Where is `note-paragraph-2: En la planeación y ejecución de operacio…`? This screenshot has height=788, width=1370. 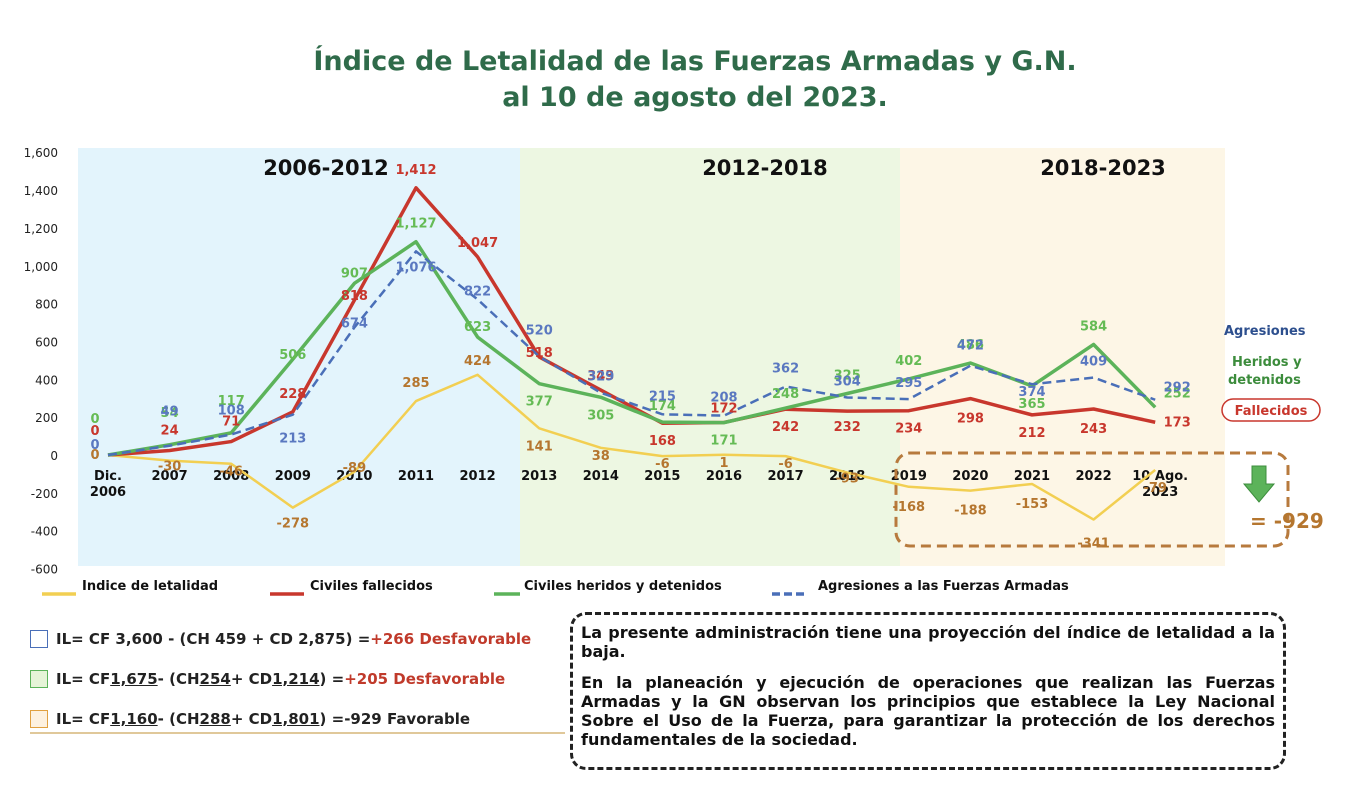 note-paragraph-2: En la planeación y ejecución de operacio… is located at coordinates (928, 711).